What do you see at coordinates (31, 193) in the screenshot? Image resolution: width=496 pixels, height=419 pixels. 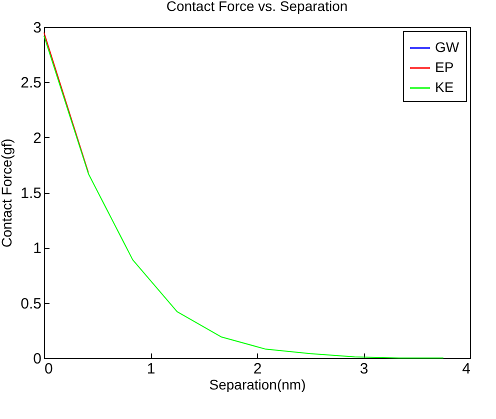 I see `y-tick-label: 1.5` at bounding box center [31, 193].